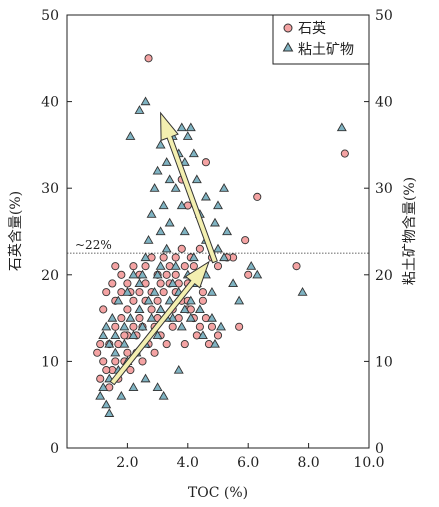  Describe the element at coordinates (218, 493) in the screenshot. I see `x-axis-title: TOC (%)` at that location.